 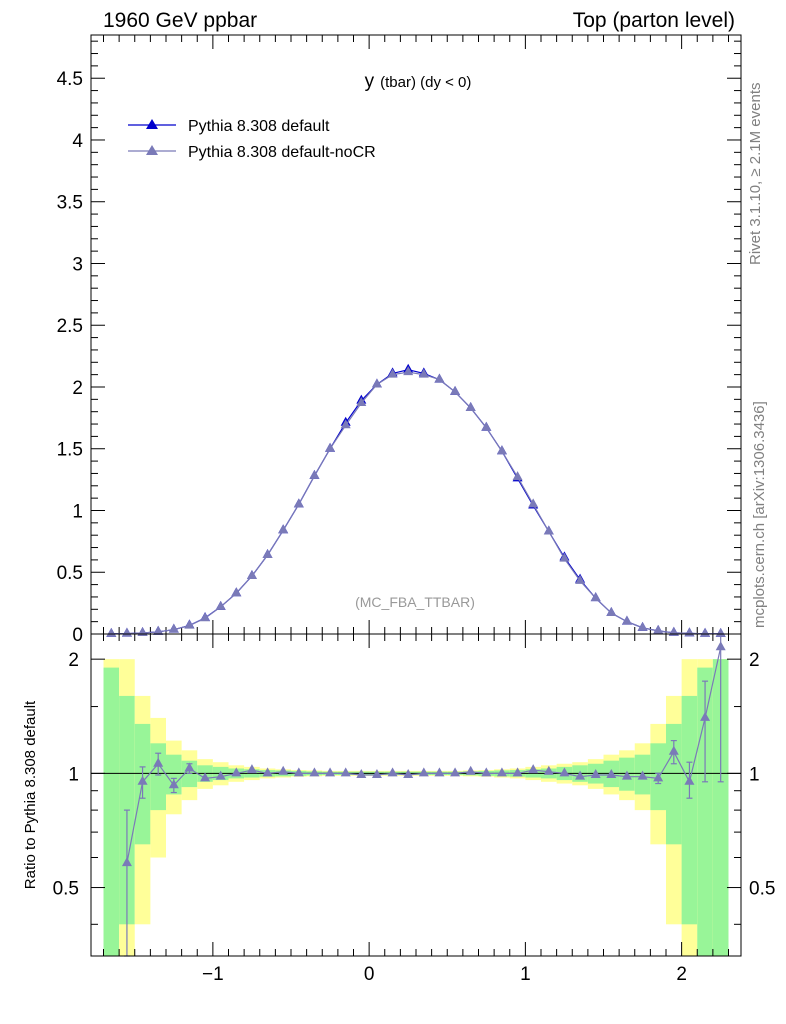 What do you see at coordinates (152, 150) in the screenshot?
I see `legend-marker-nocr` at bounding box center [152, 150].